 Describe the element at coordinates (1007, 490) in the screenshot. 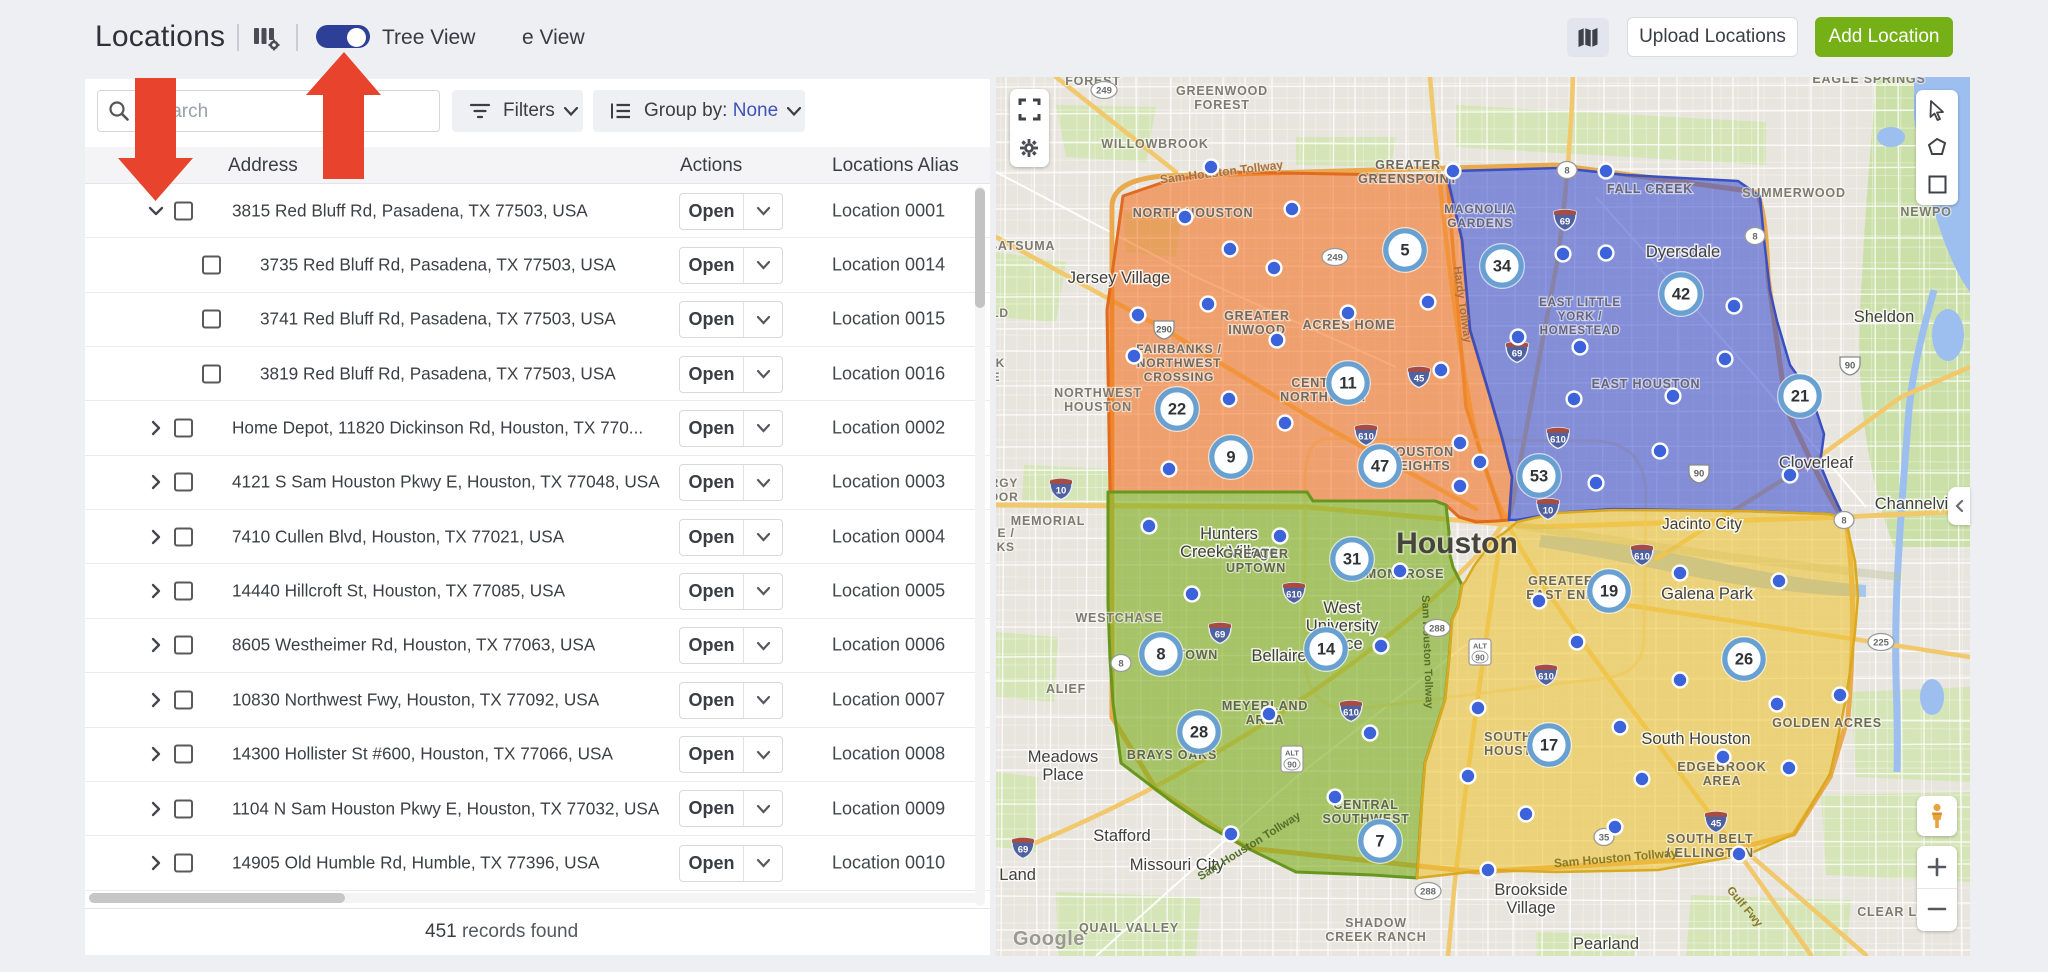

I see `svg-text: RGYDOR` at that location.